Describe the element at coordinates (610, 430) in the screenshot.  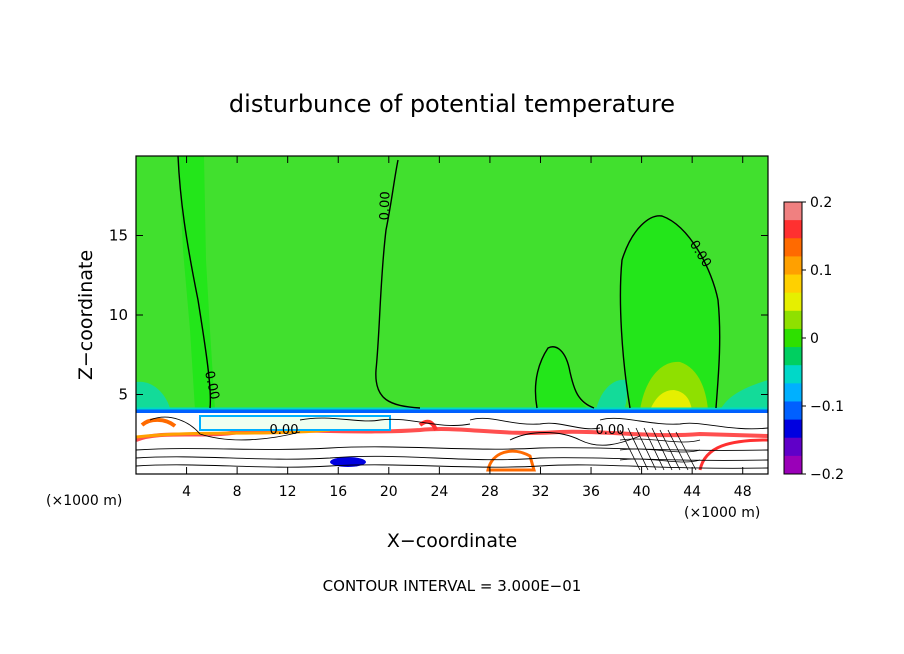
I see `contour-label-5: 0.00` at that location.